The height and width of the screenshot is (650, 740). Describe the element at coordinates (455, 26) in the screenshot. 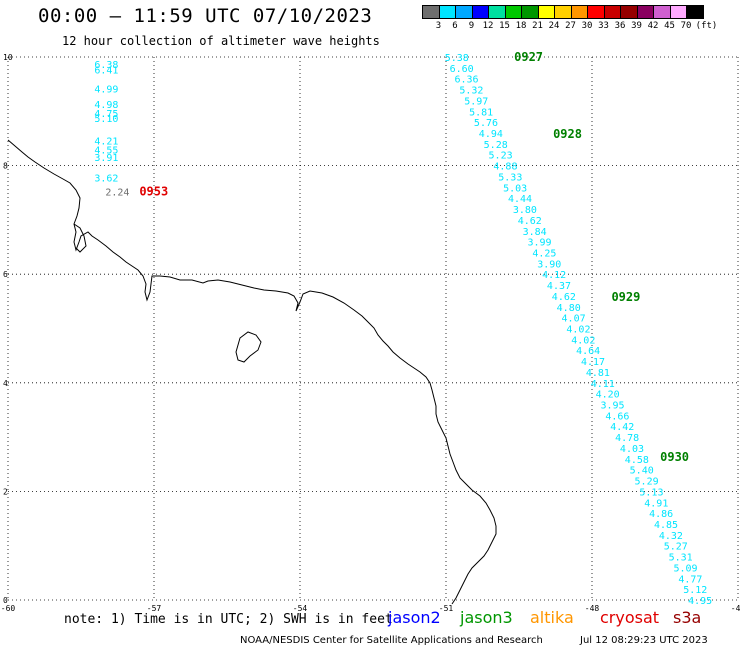

I see `scale-label: 6` at that location.